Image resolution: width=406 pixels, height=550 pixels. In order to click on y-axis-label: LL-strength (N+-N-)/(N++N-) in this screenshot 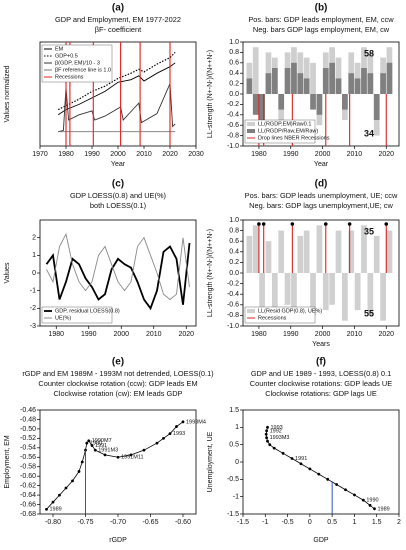, I will do `click(210, 273)`.